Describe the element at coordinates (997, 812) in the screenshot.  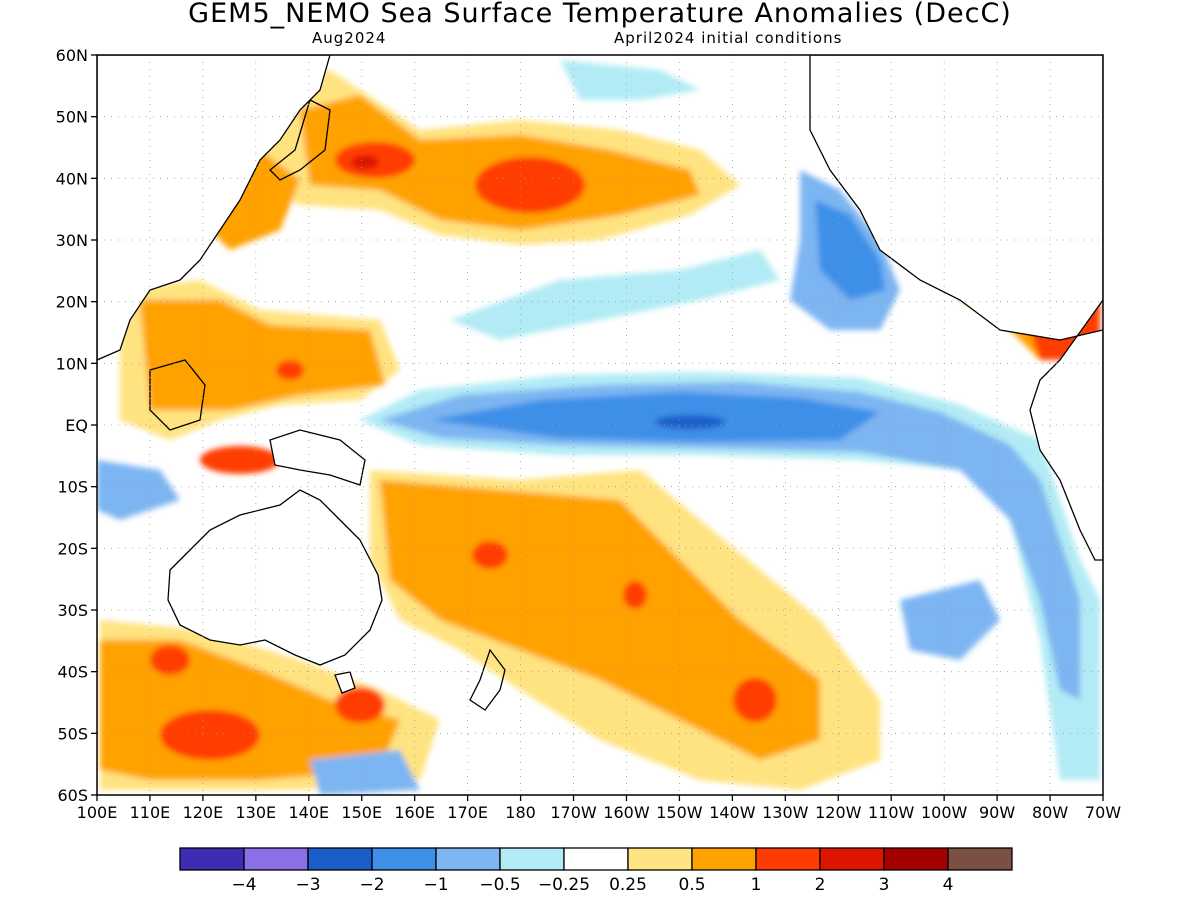
I see `lon-tick-label: 90W` at that location.